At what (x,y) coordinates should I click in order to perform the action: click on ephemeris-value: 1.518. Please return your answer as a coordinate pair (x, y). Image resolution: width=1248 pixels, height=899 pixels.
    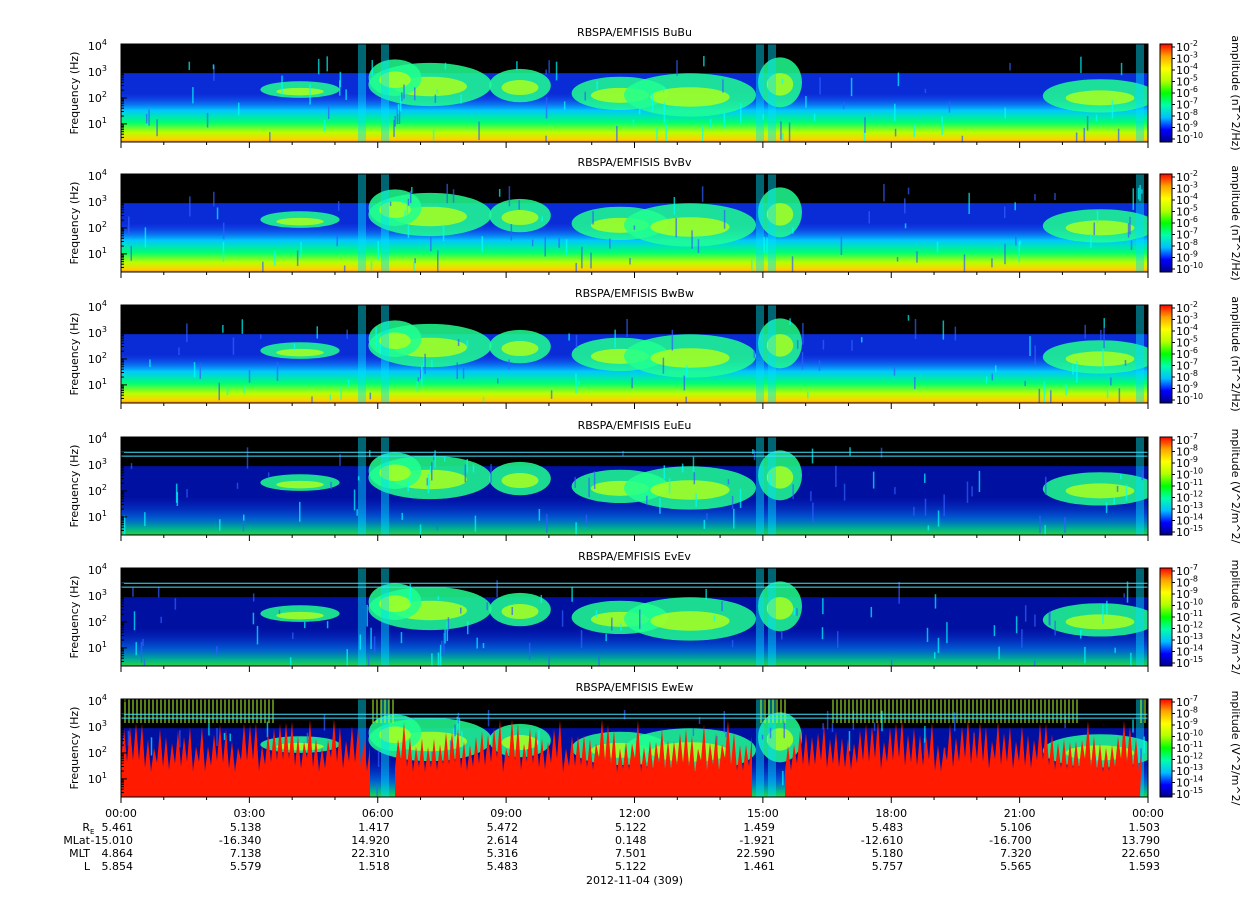
    Looking at the image, I should click on (374, 866).